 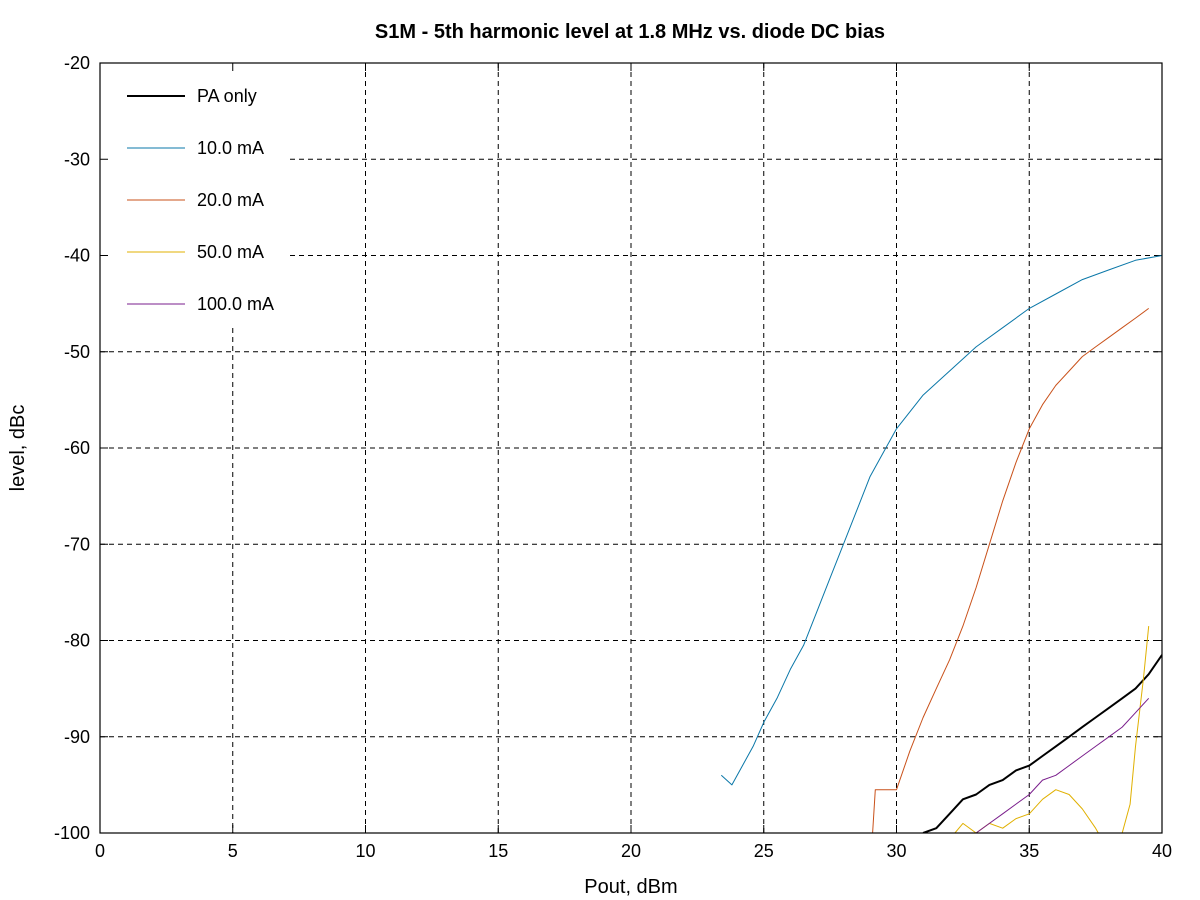 I want to click on legend-label: 100.0 mA, so click(x=235, y=304).